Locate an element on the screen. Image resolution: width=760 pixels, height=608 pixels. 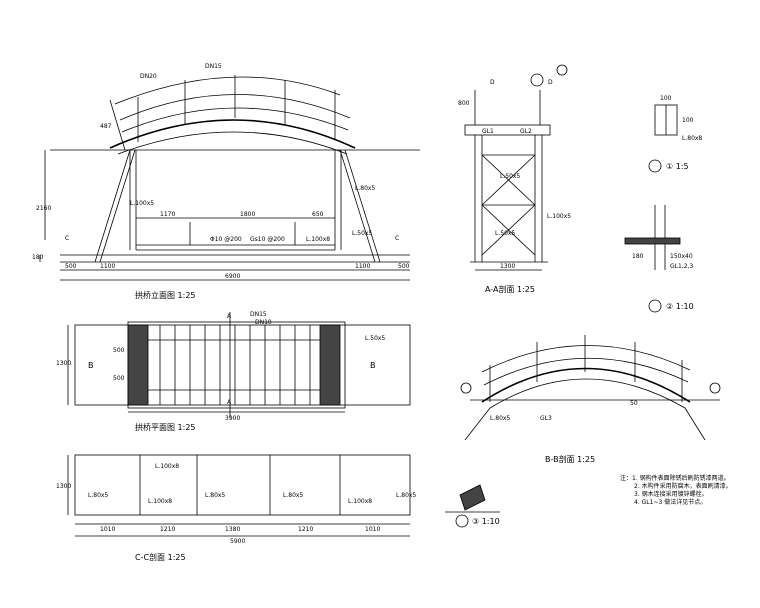
drawing-label: 1170 is located at coordinates (167, 214).